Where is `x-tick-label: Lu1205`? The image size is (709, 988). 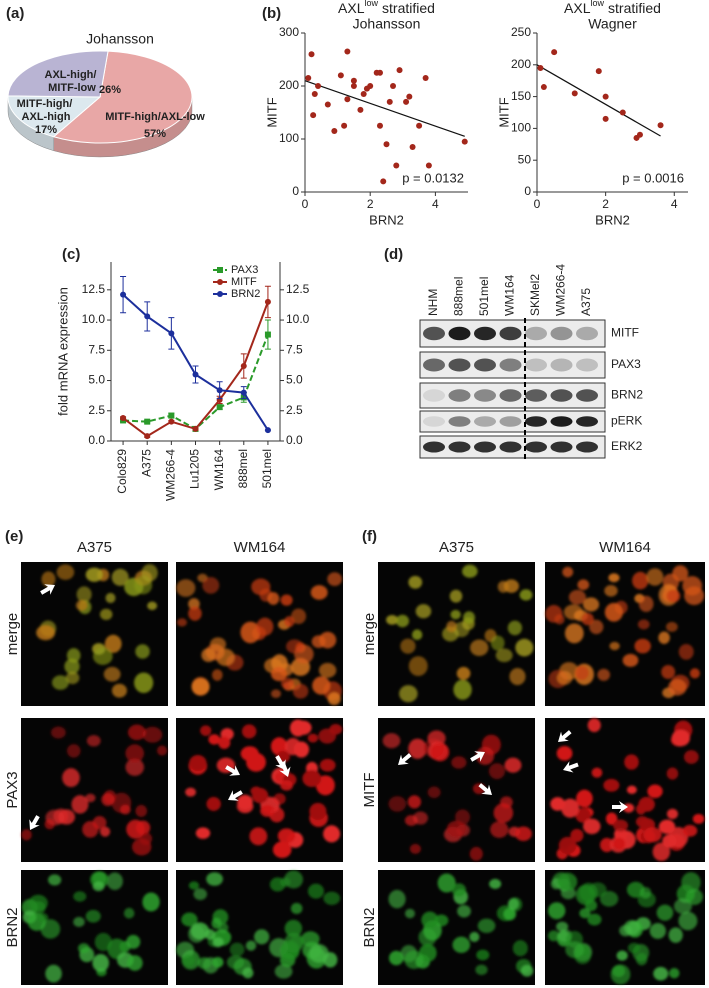 x-tick-label: Lu1205 is located at coordinates (195, 469).